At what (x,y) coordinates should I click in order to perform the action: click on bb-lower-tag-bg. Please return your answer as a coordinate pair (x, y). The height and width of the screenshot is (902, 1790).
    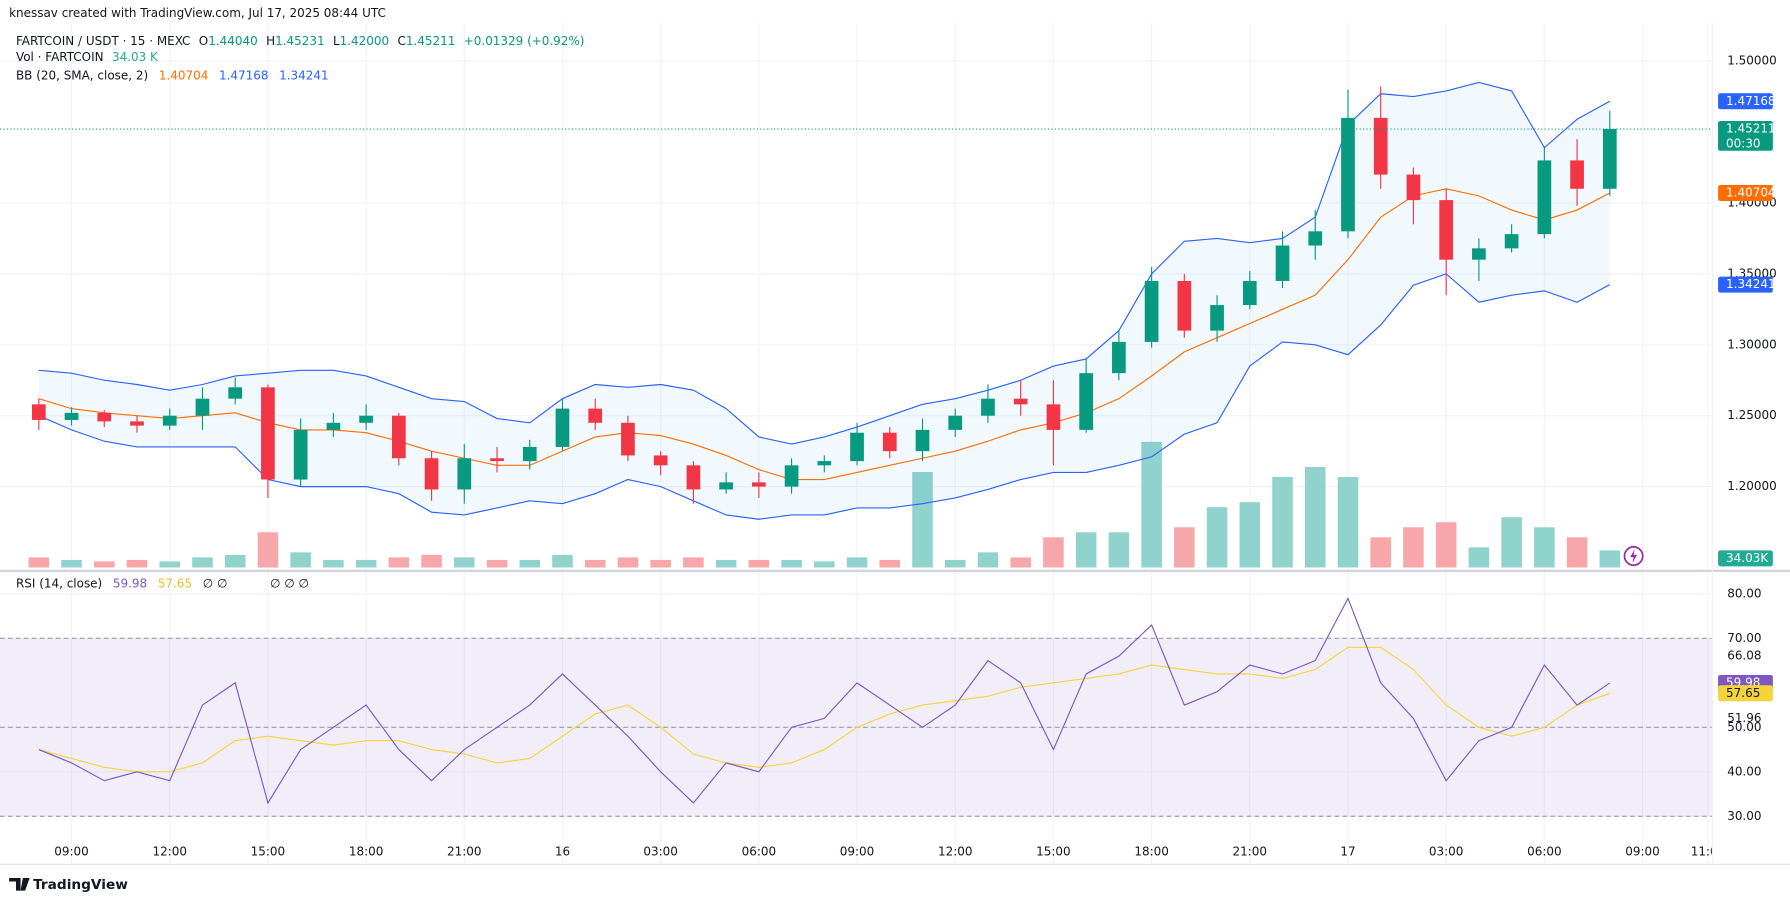
    Looking at the image, I should click on (1745, 284).